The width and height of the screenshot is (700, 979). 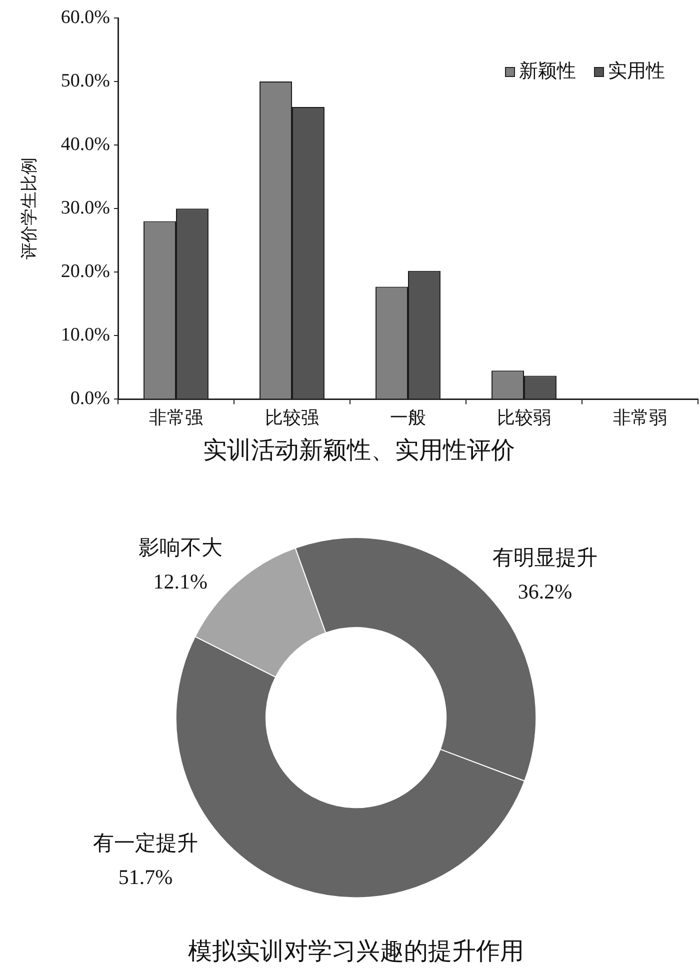 What do you see at coordinates (85, 81) in the screenshot?
I see `y-tick-label: 50.0%` at bounding box center [85, 81].